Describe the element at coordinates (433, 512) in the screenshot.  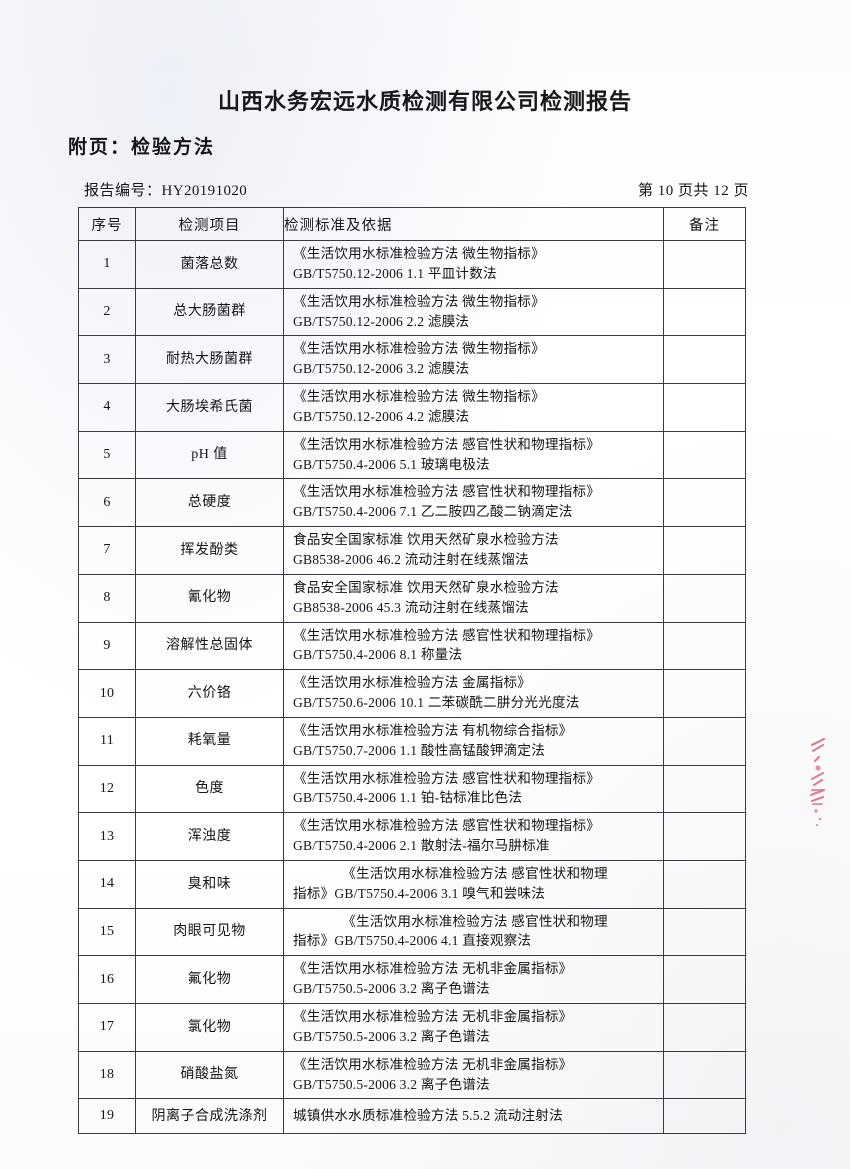
I see `standard-line-2: GB/T5750.4-2006 7.1 乙二胺四乙酸二钠滴定法` at that location.